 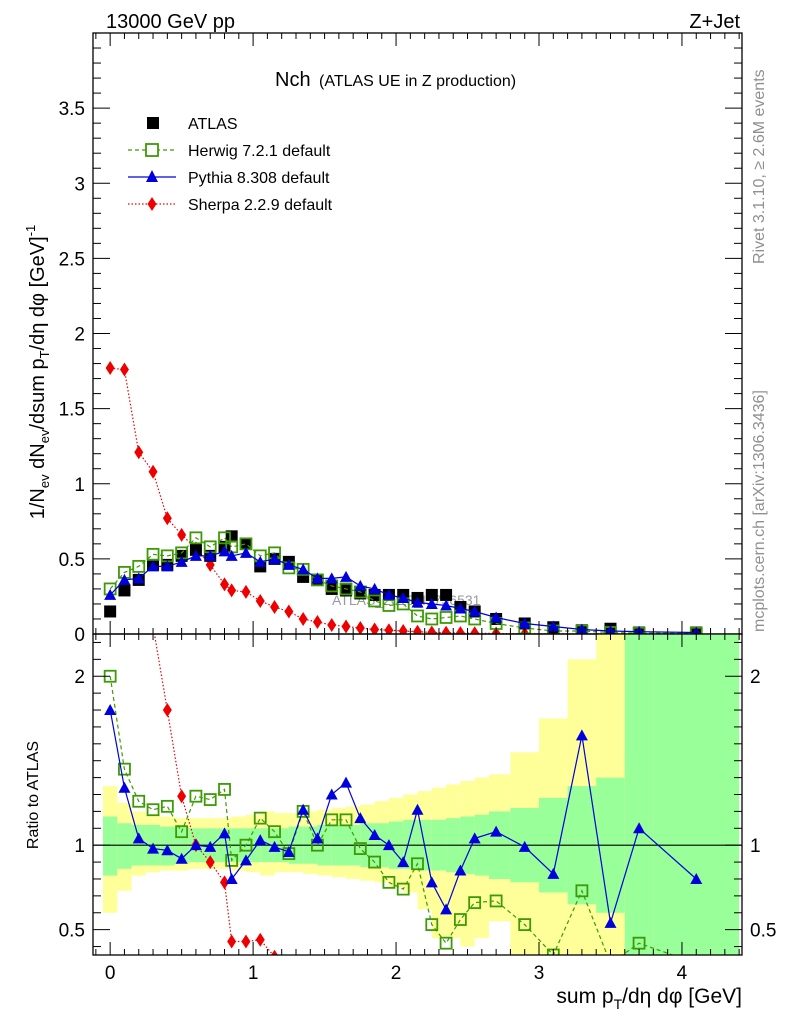 What do you see at coordinates (213, 124) in the screenshot?
I see `legend-label-atlas: ATLAS` at bounding box center [213, 124].